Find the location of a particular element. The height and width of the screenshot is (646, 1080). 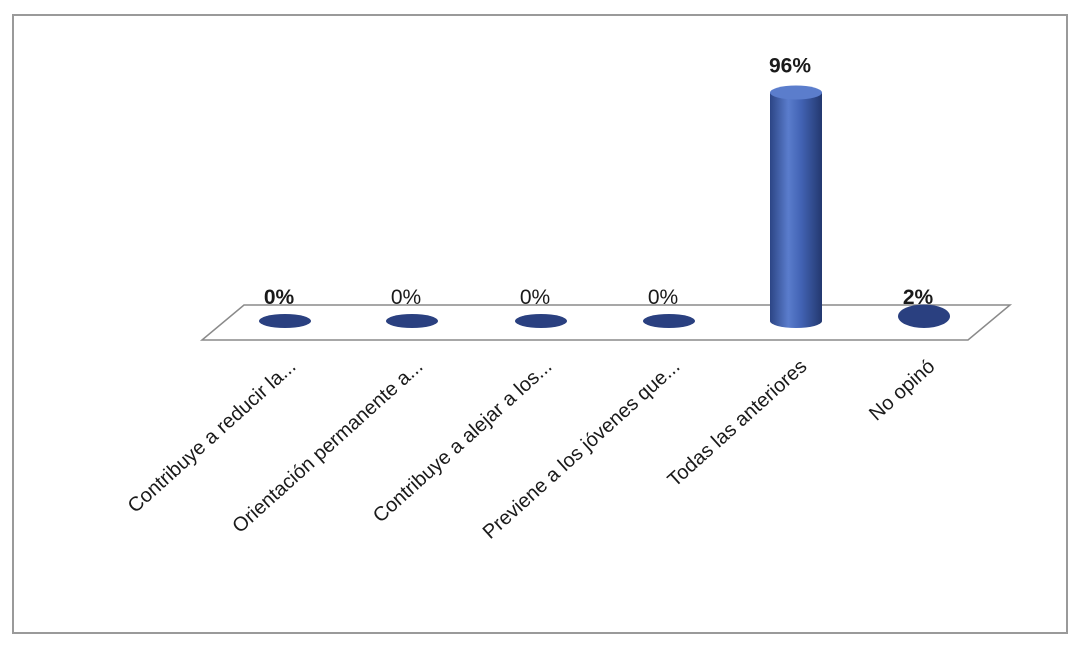

chart-floor is located at coordinates (606, 322).